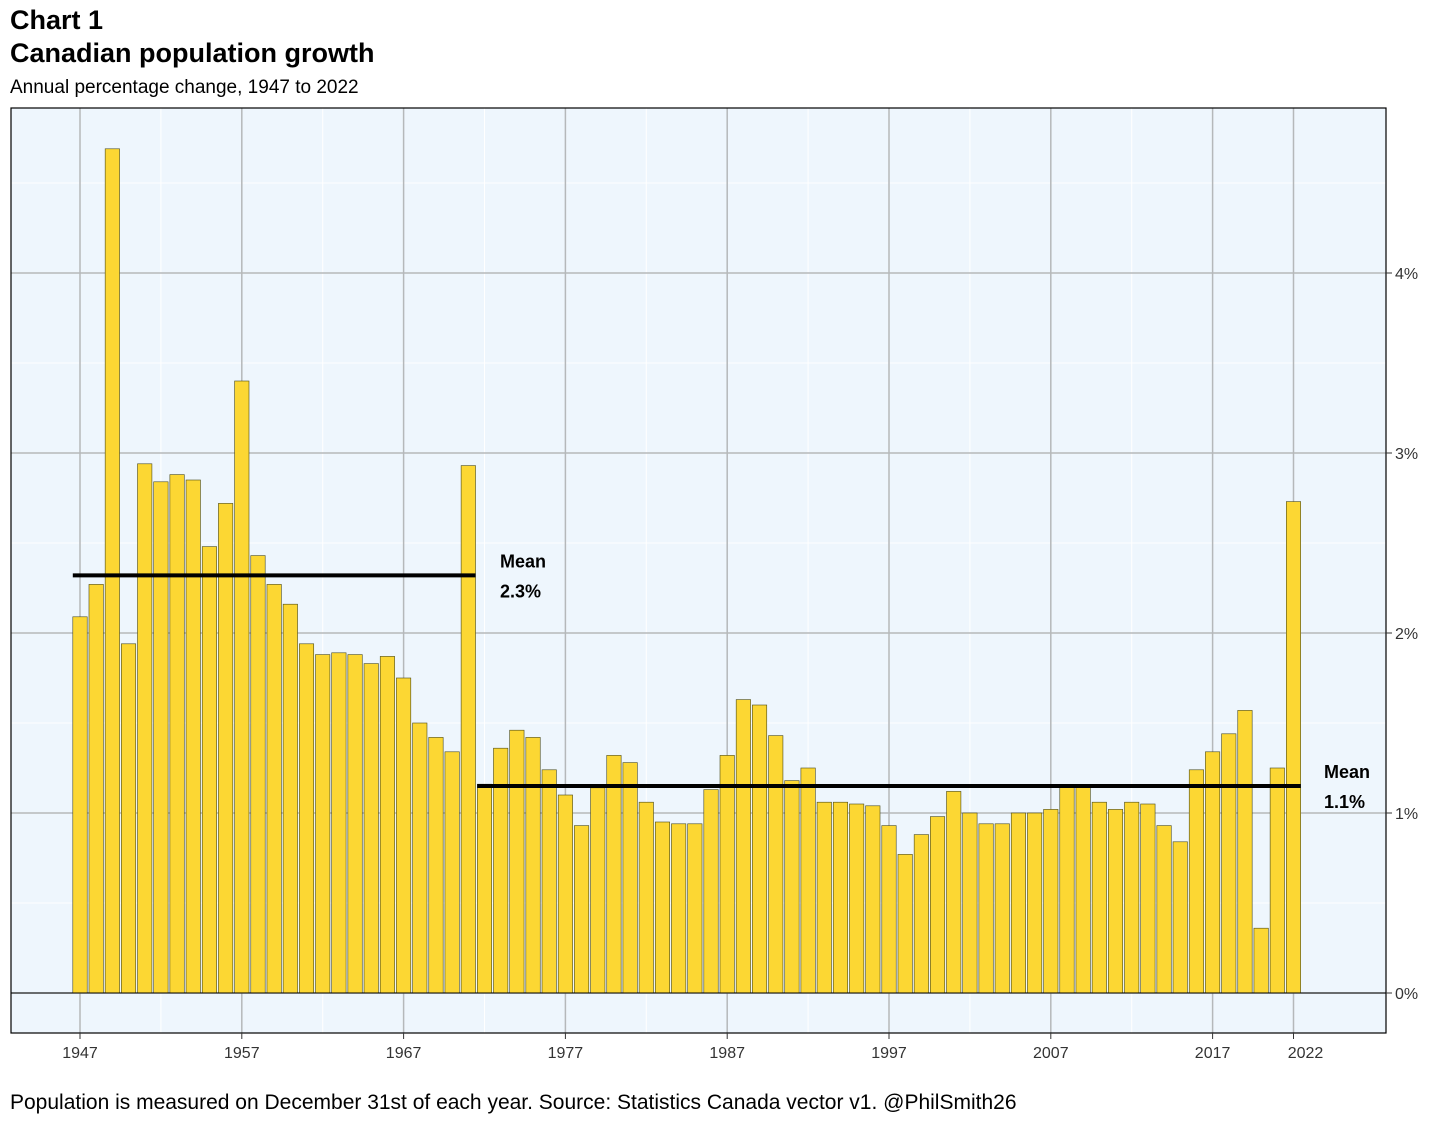  I want to click on chart-subtitle: Annual percentage change, 1947 to 2022, so click(184, 87).